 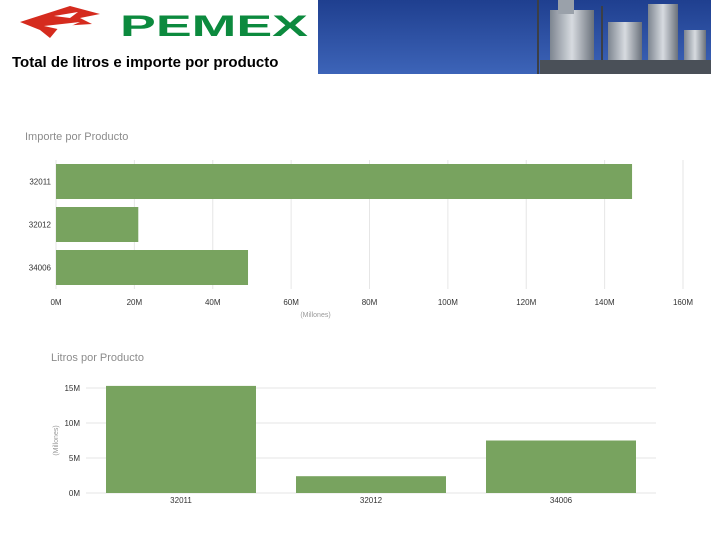 What do you see at coordinates (77, 137) in the screenshot?
I see `chart-title-importe: Importe por Producto` at bounding box center [77, 137].